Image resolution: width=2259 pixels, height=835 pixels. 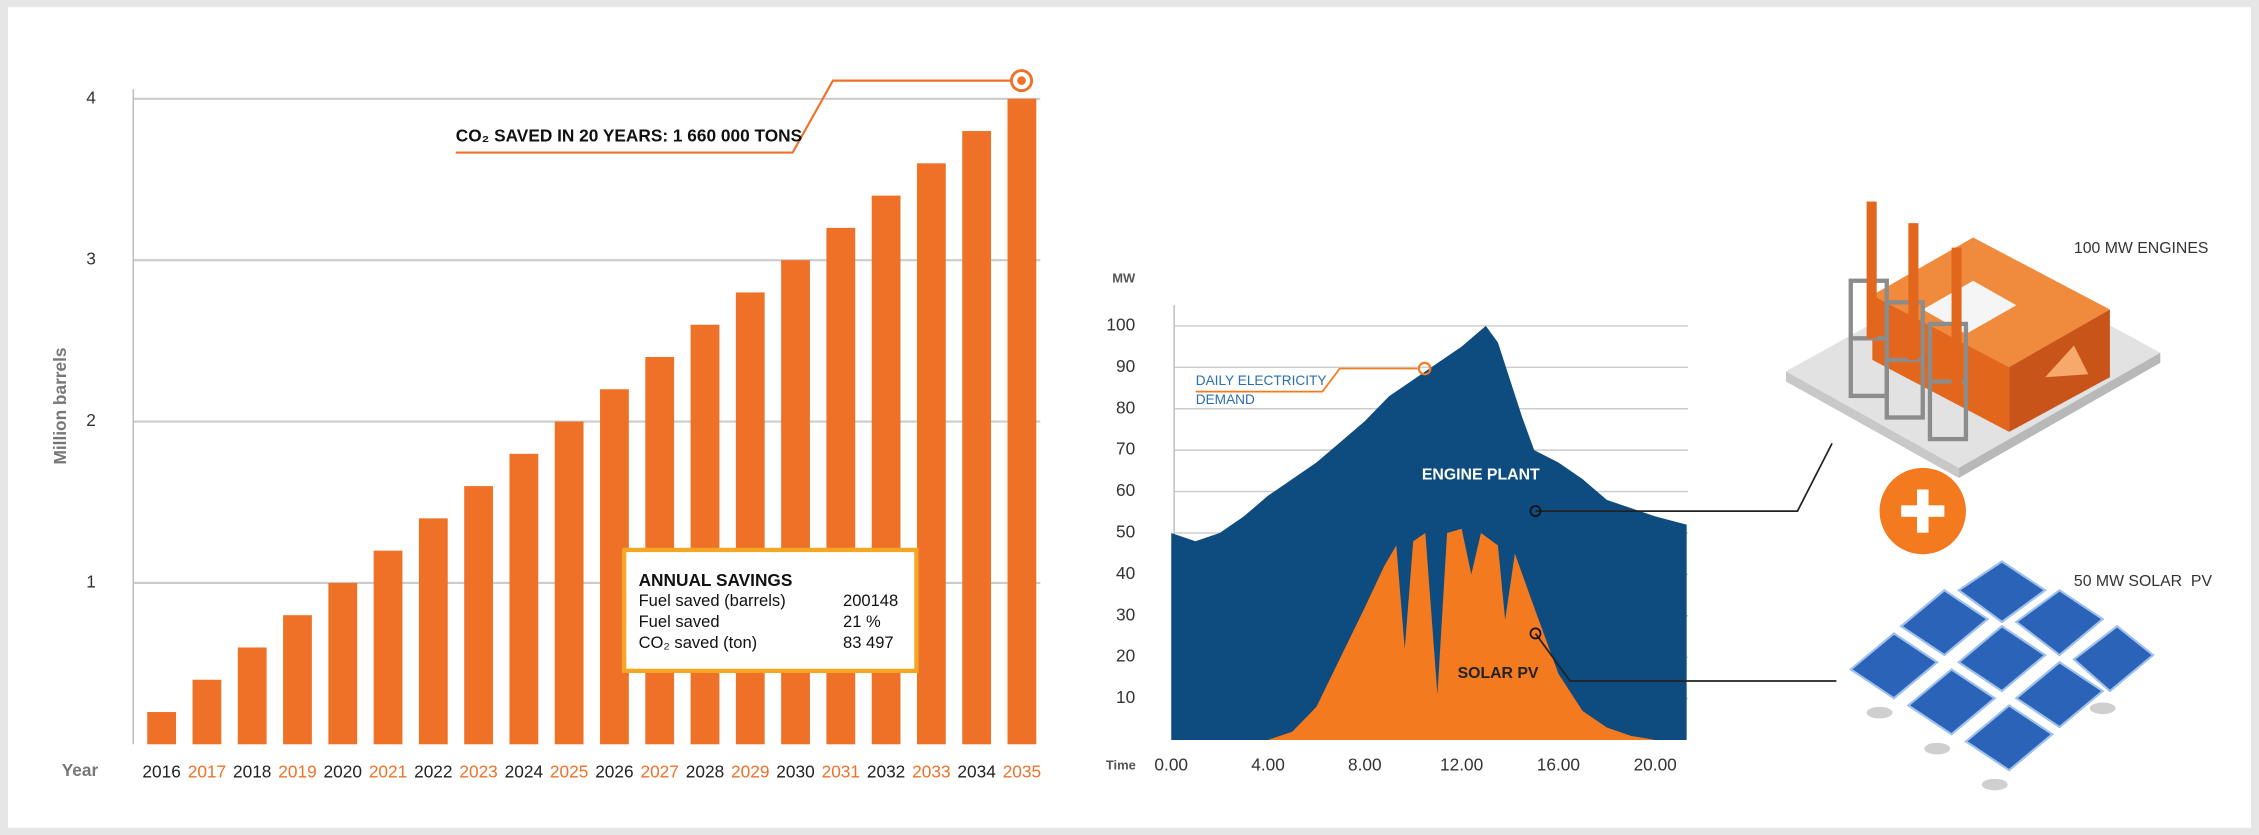 I want to click on y-tick-label: 30, so click(x=1125, y=614).